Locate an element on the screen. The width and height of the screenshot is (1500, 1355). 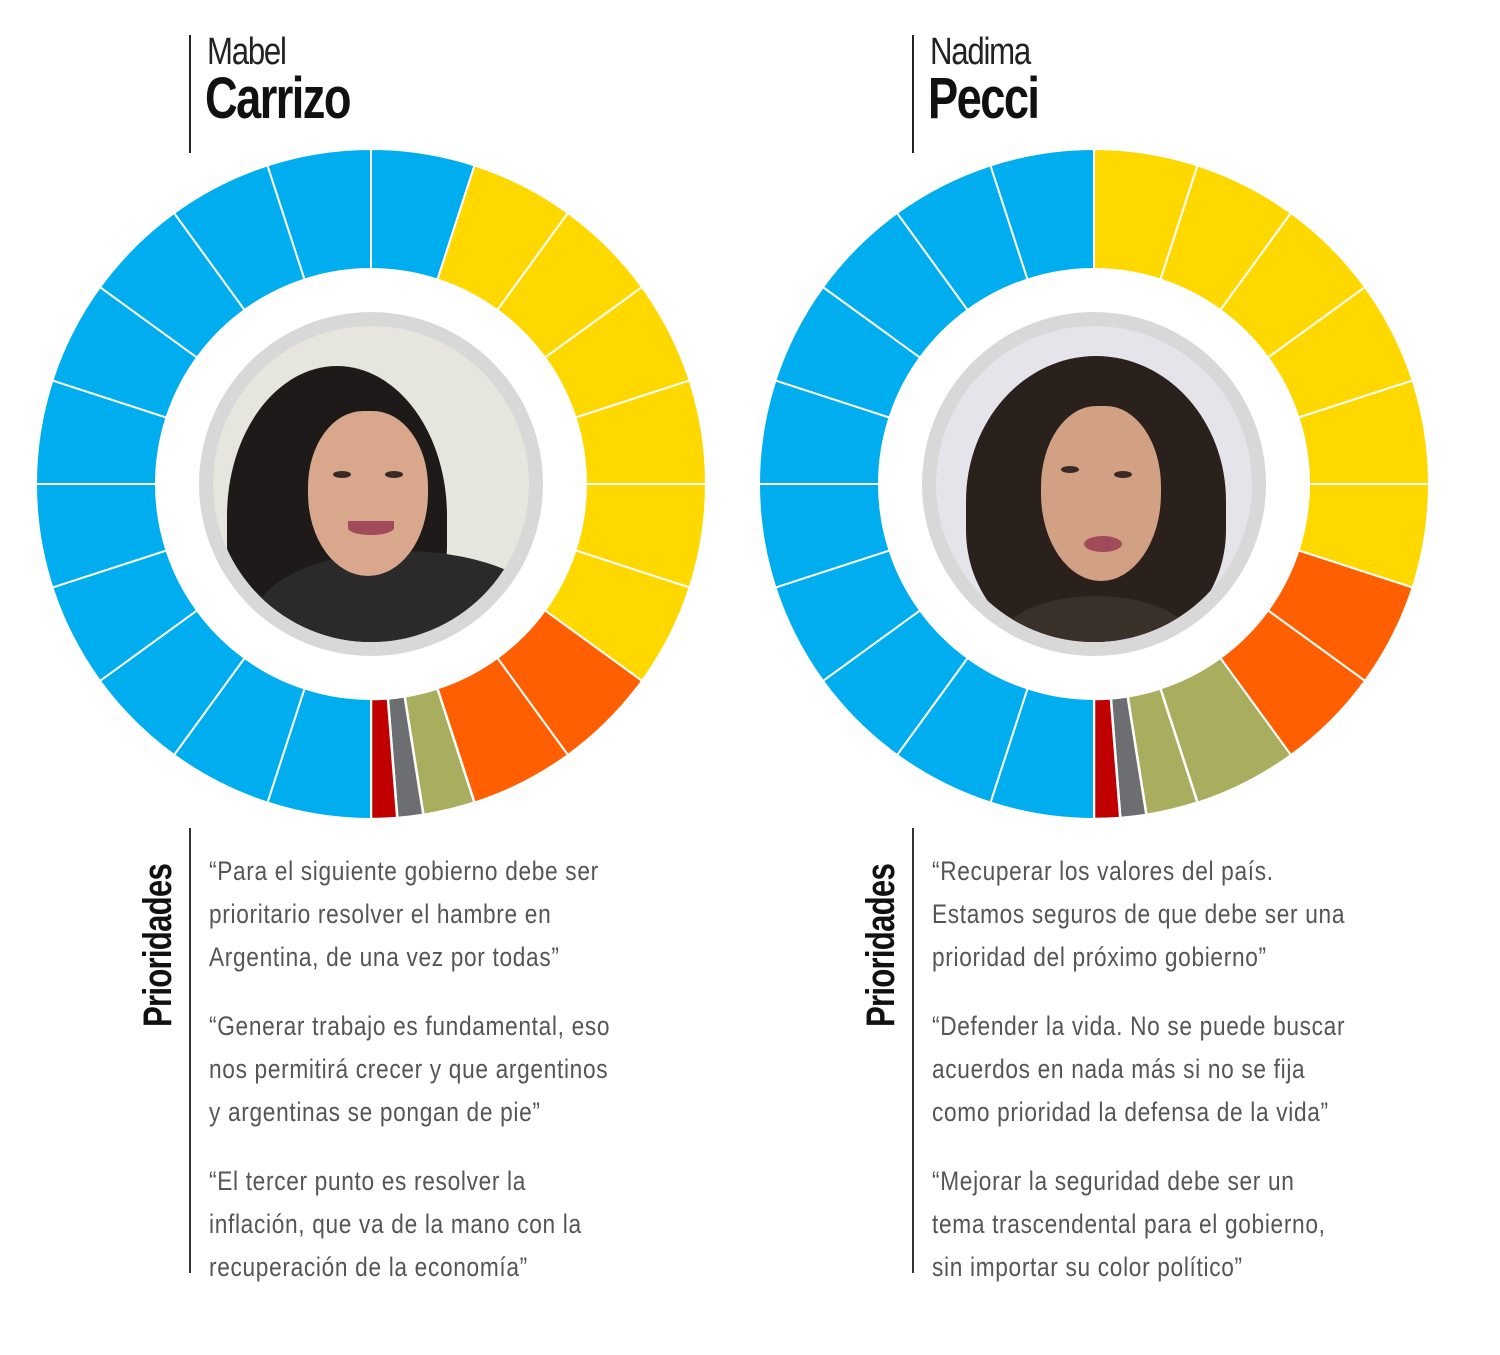
first-name: Nadima is located at coordinates (980, 52).